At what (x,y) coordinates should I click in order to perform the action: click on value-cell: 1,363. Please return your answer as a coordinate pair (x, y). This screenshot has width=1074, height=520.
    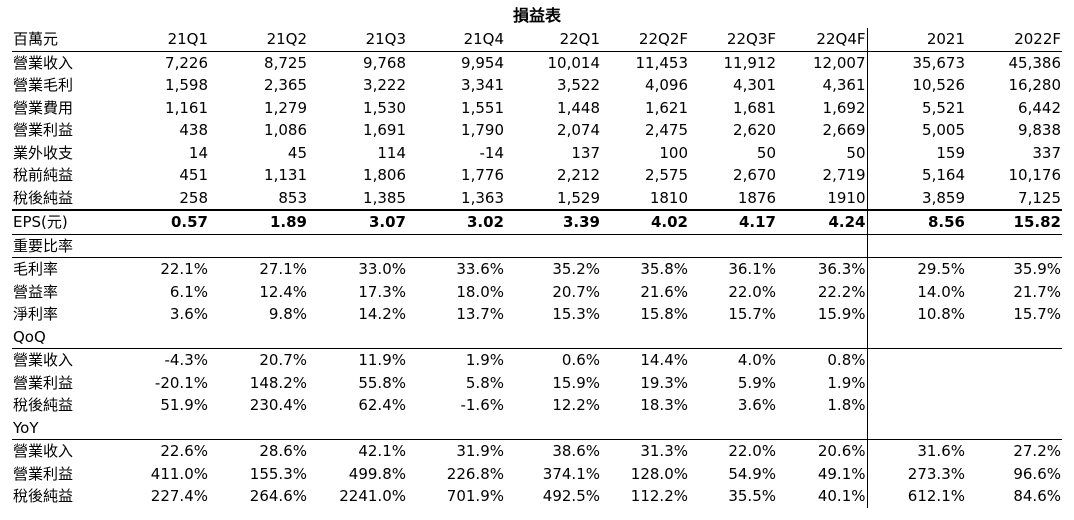
    Looking at the image, I should click on (482, 197).